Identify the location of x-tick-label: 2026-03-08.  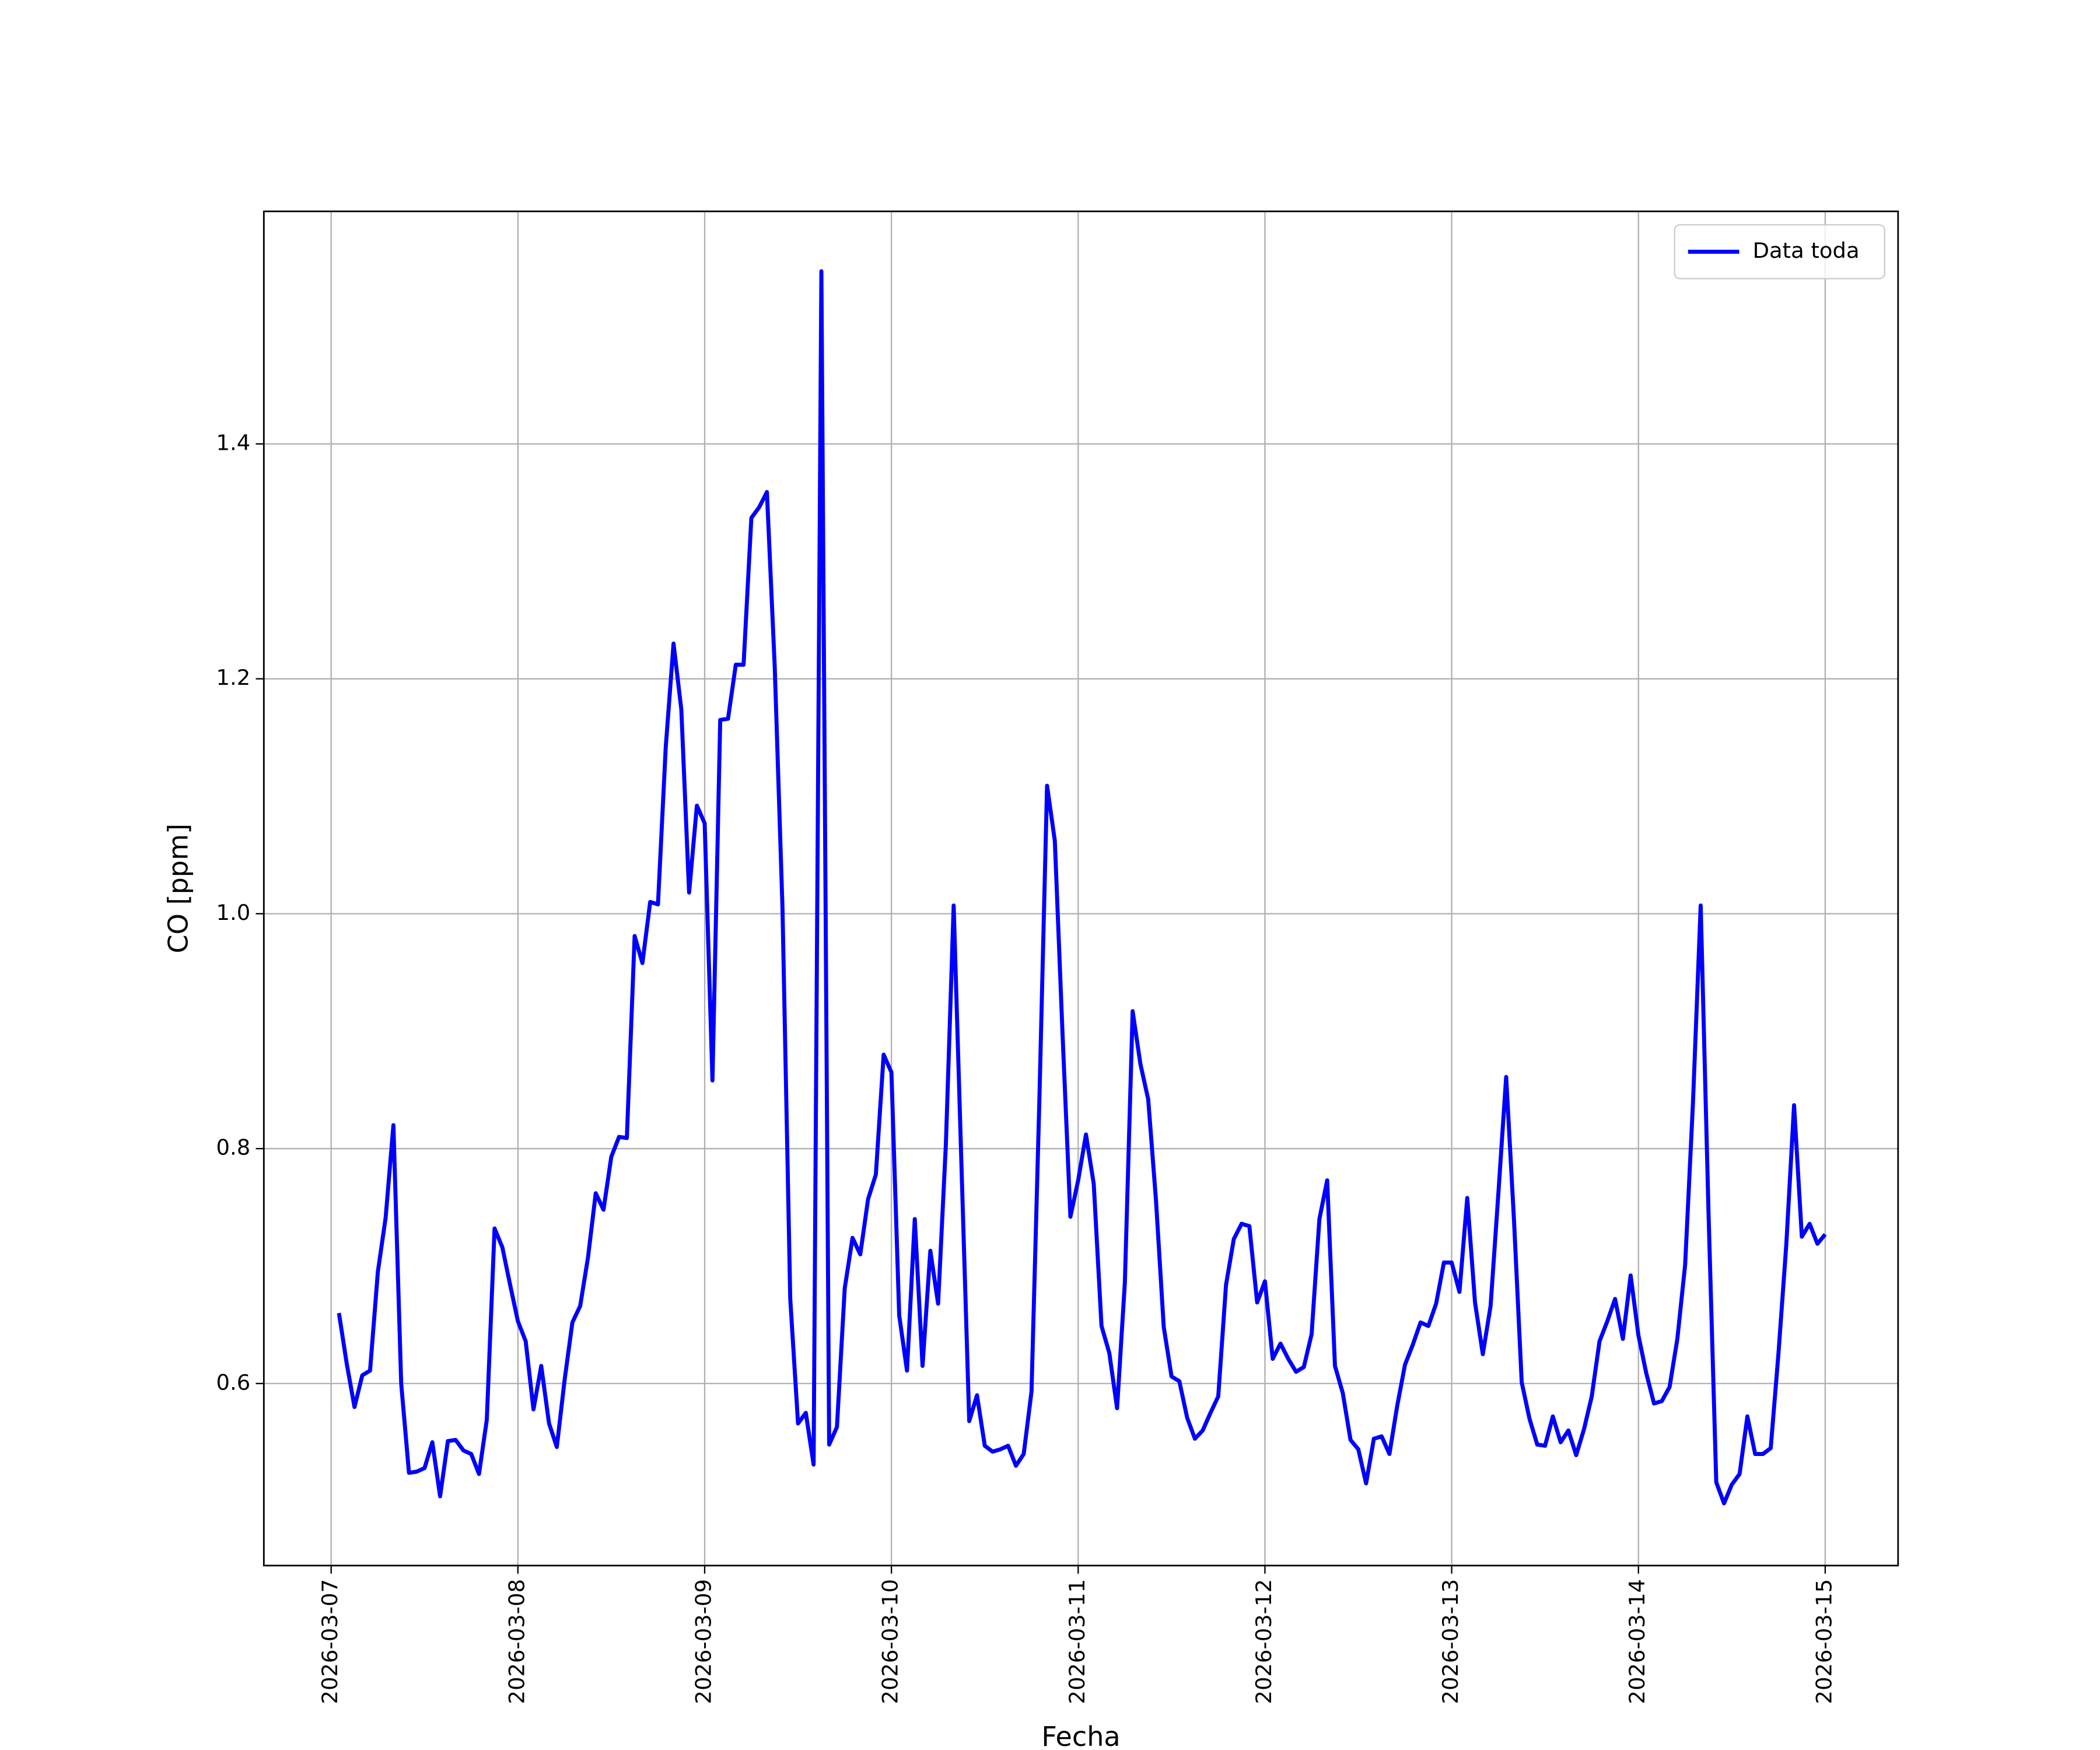
(516, 1641).